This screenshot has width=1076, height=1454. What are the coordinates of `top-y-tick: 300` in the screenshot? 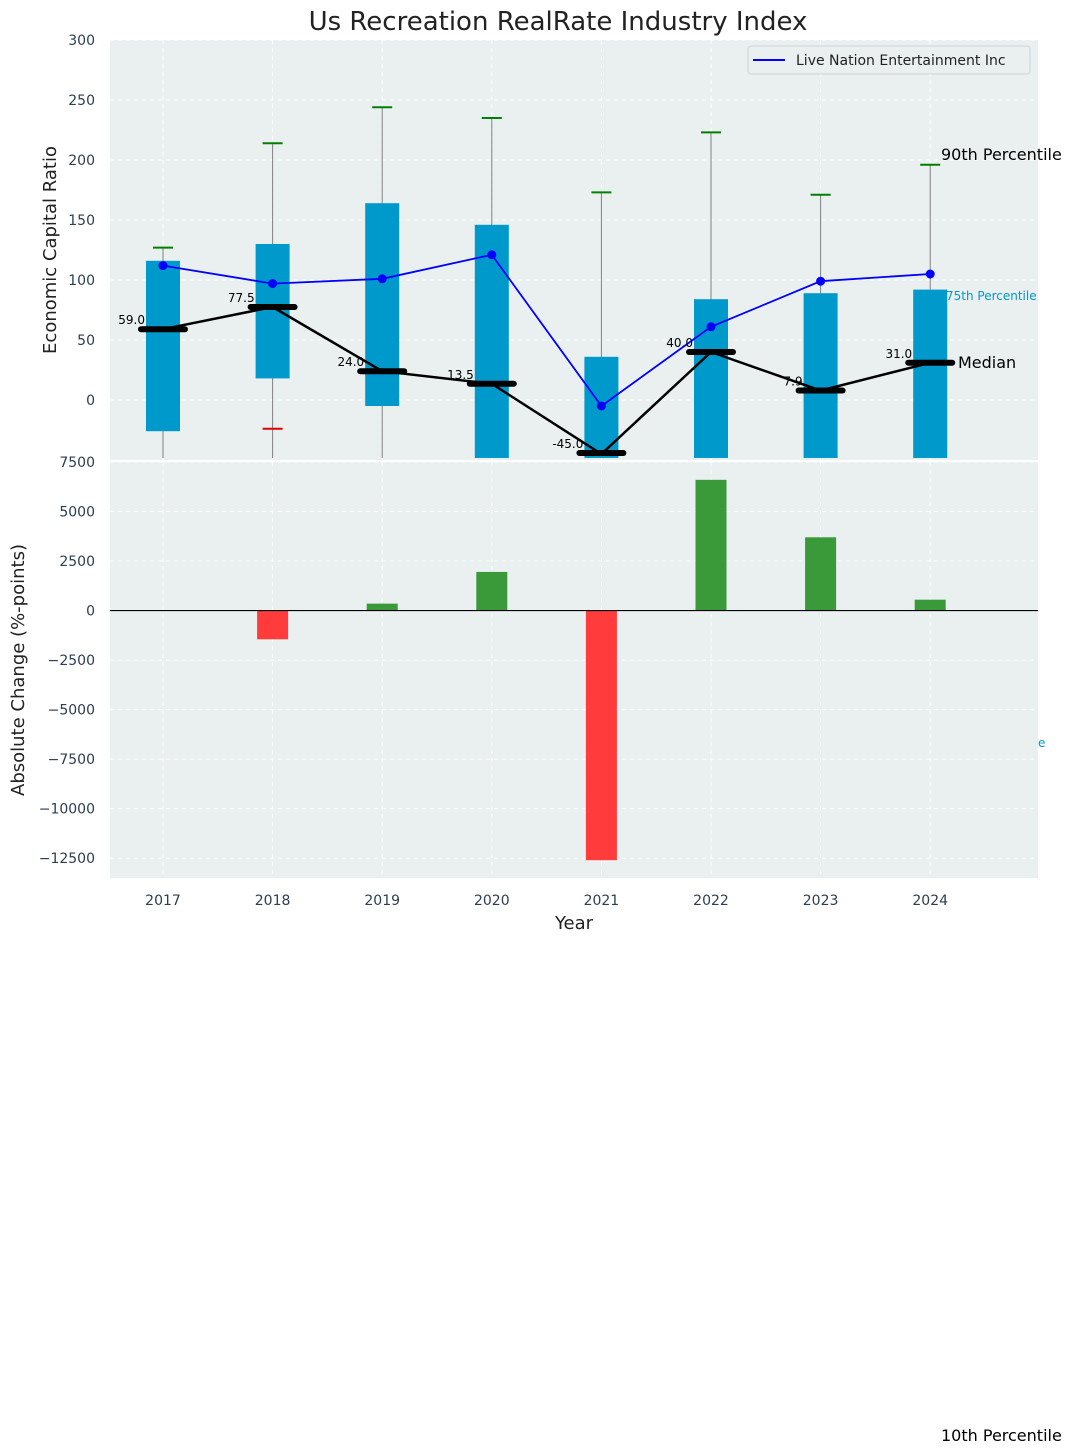 It's located at (81, 41).